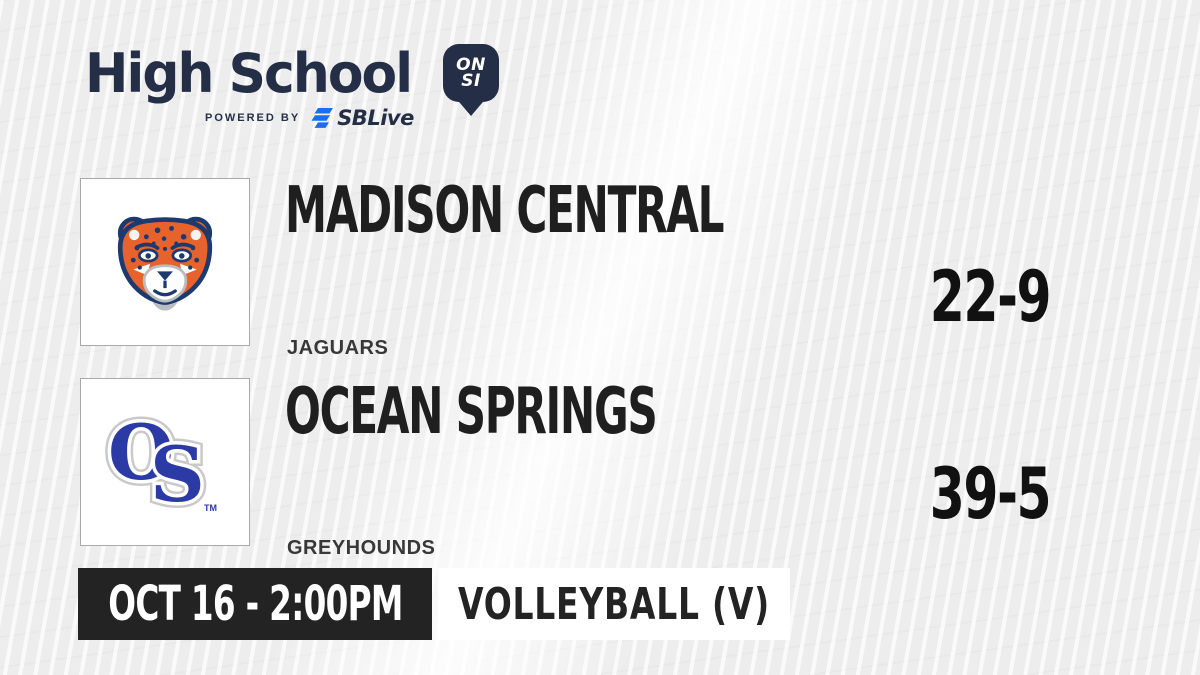 The height and width of the screenshot is (675, 1200). Describe the element at coordinates (249, 73) in the screenshot. I see `brand-wordmark: High School` at that location.